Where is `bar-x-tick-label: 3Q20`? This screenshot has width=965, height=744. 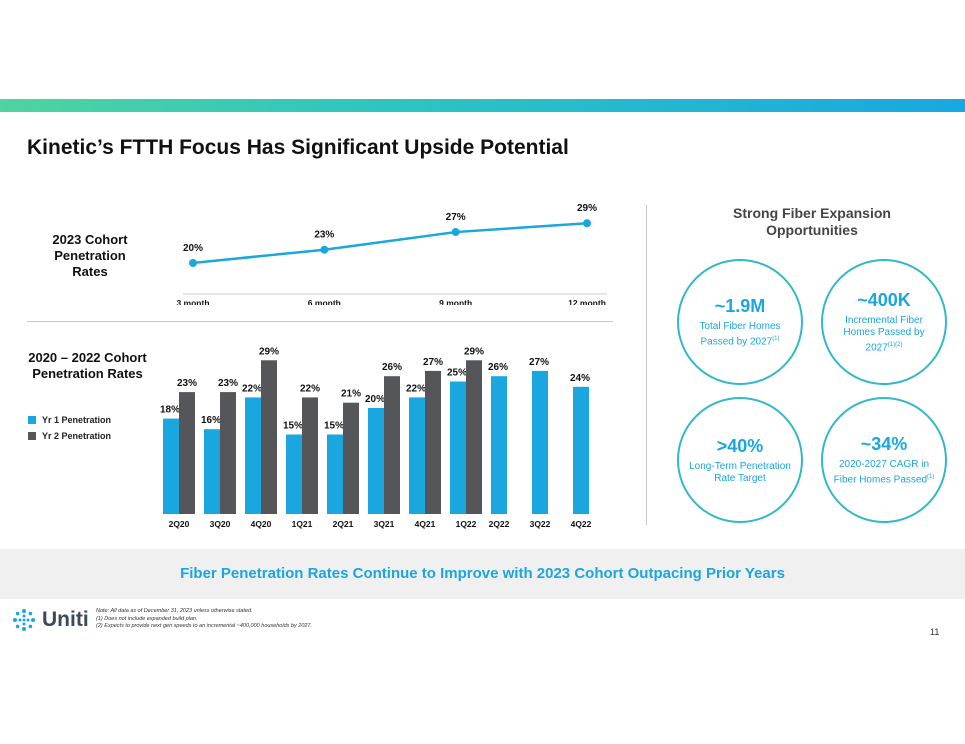 bar-x-tick-label: 3Q20 is located at coordinates (220, 524).